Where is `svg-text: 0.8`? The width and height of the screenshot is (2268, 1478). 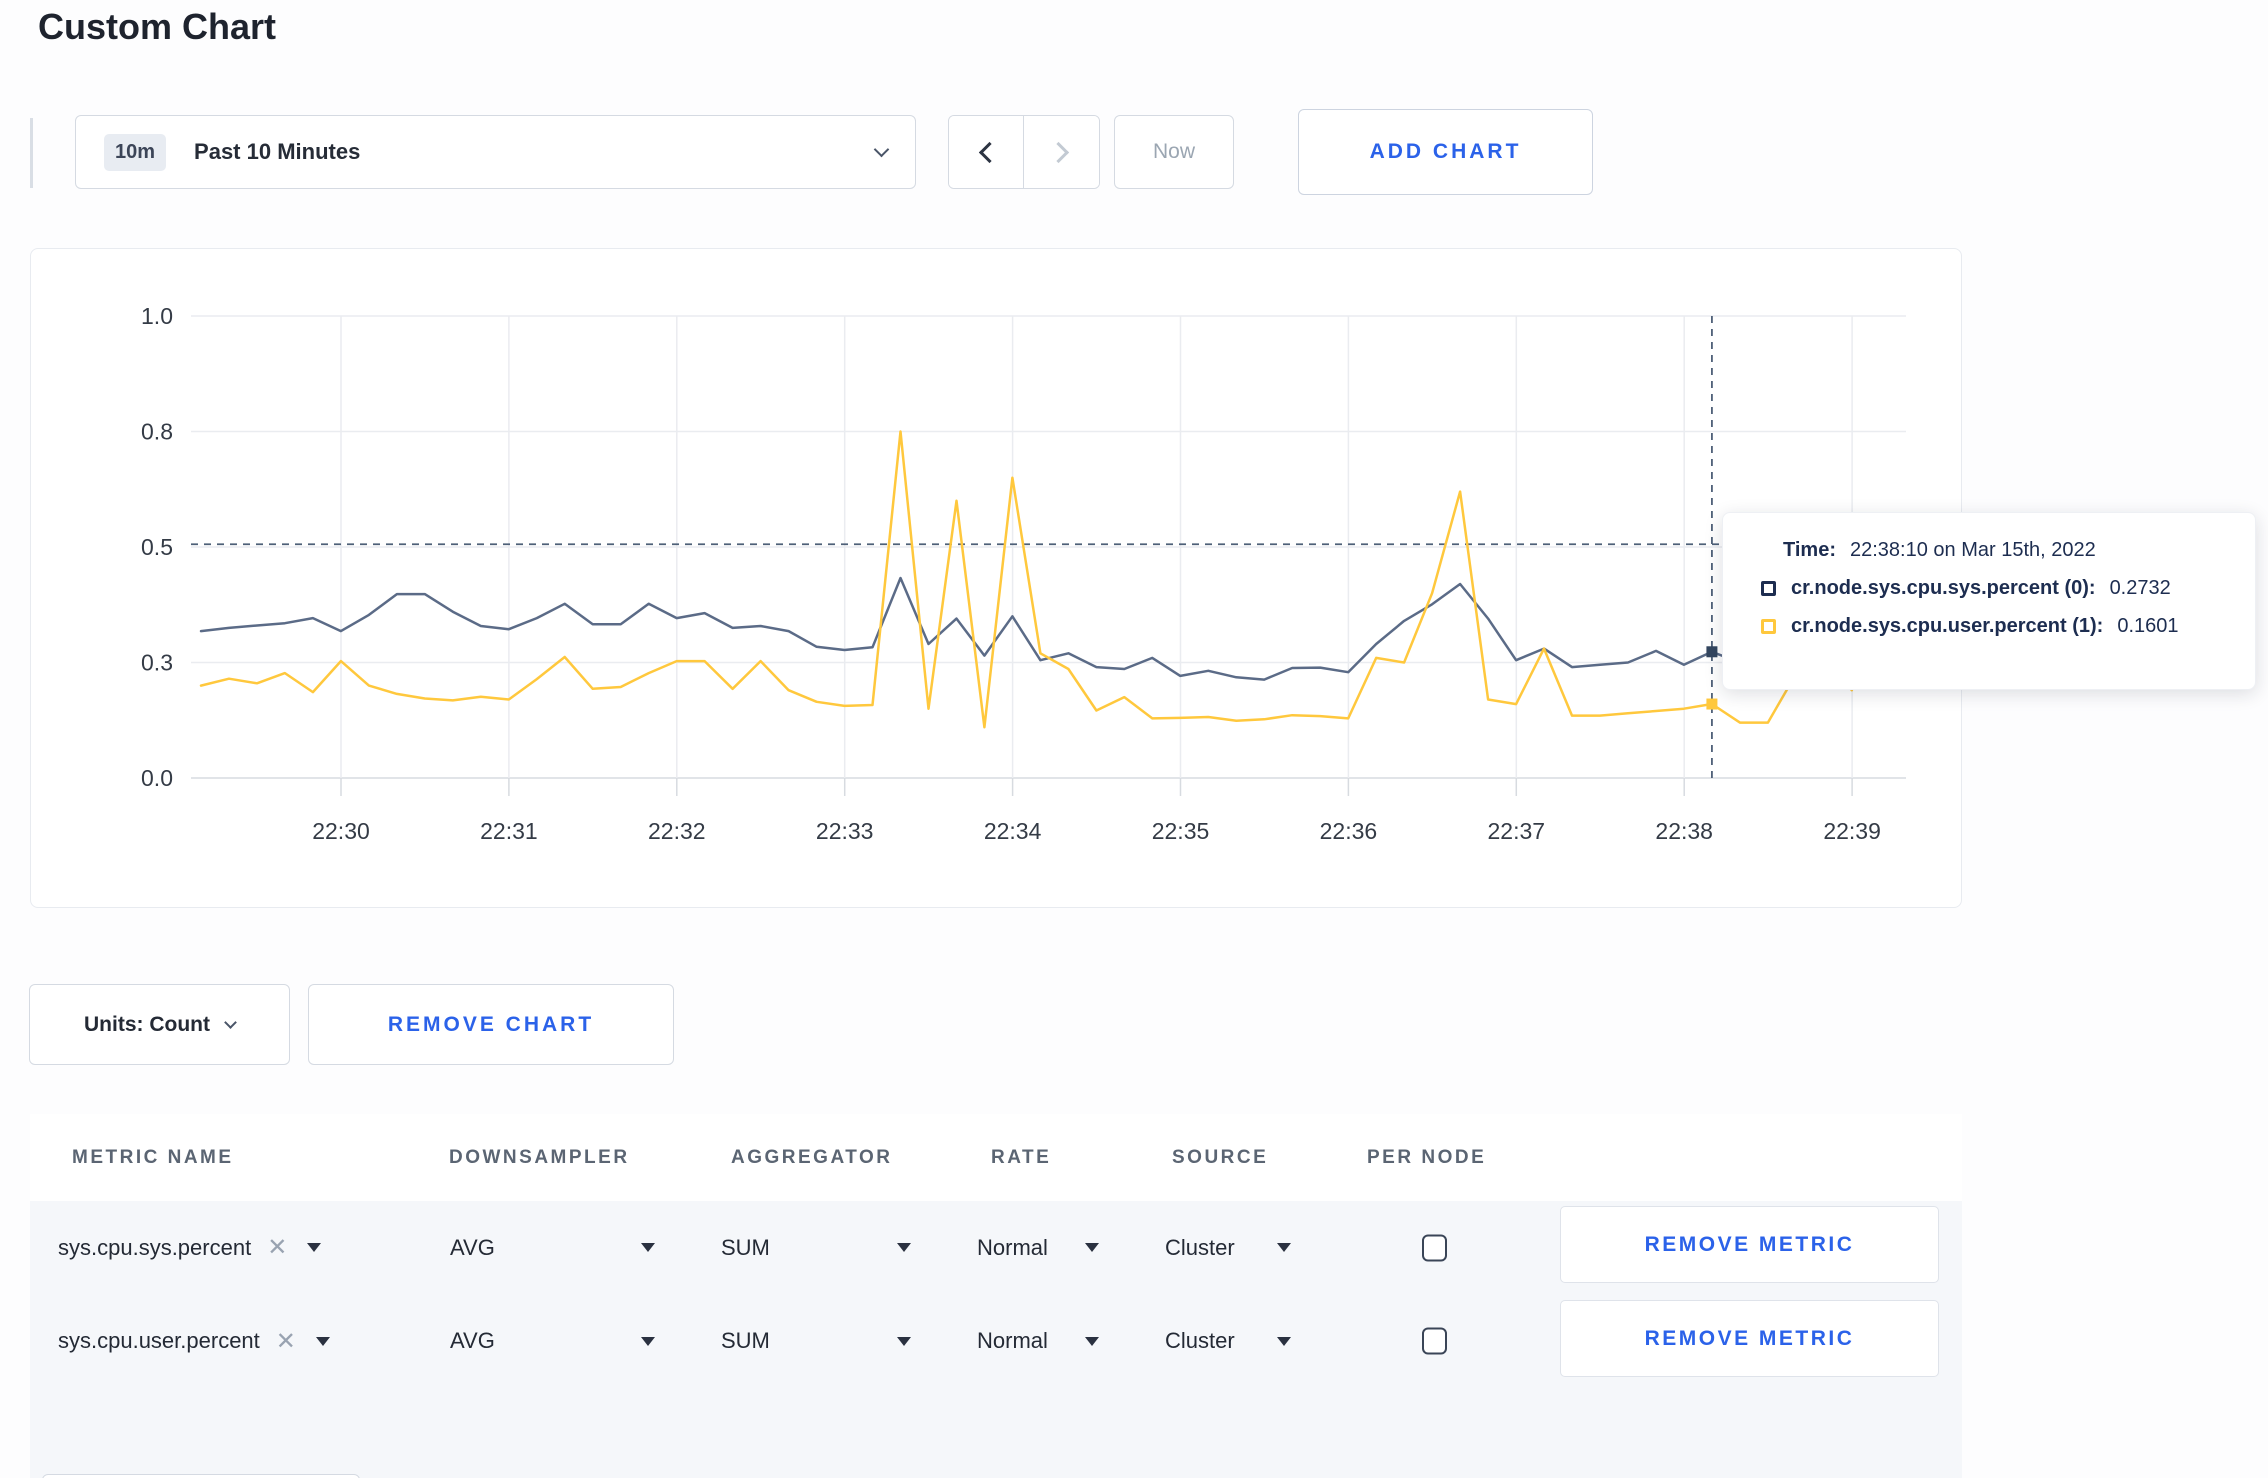
svg-text: 0.8 is located at coordinates (157, 432).